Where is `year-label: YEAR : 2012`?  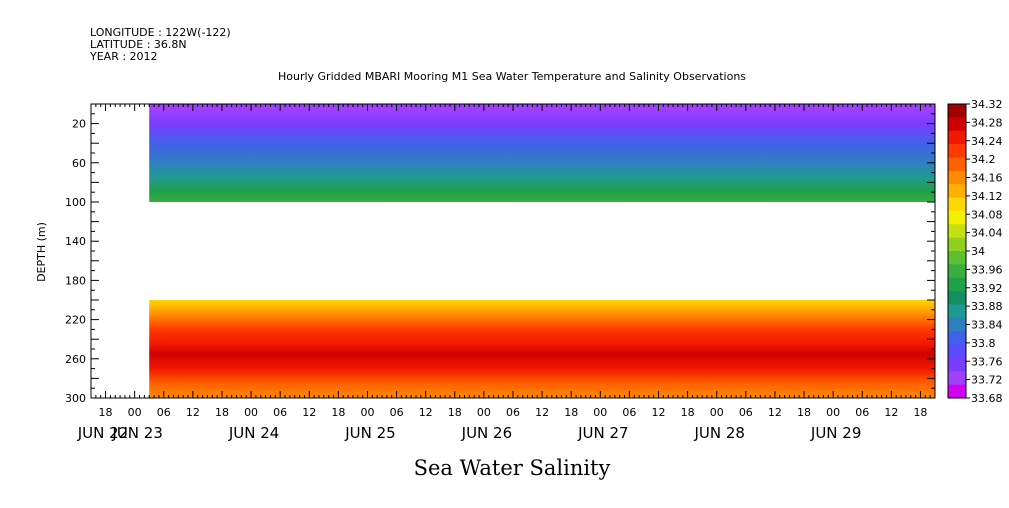 year-label: YEAR : 2012 is located at coordinates (123, 56).